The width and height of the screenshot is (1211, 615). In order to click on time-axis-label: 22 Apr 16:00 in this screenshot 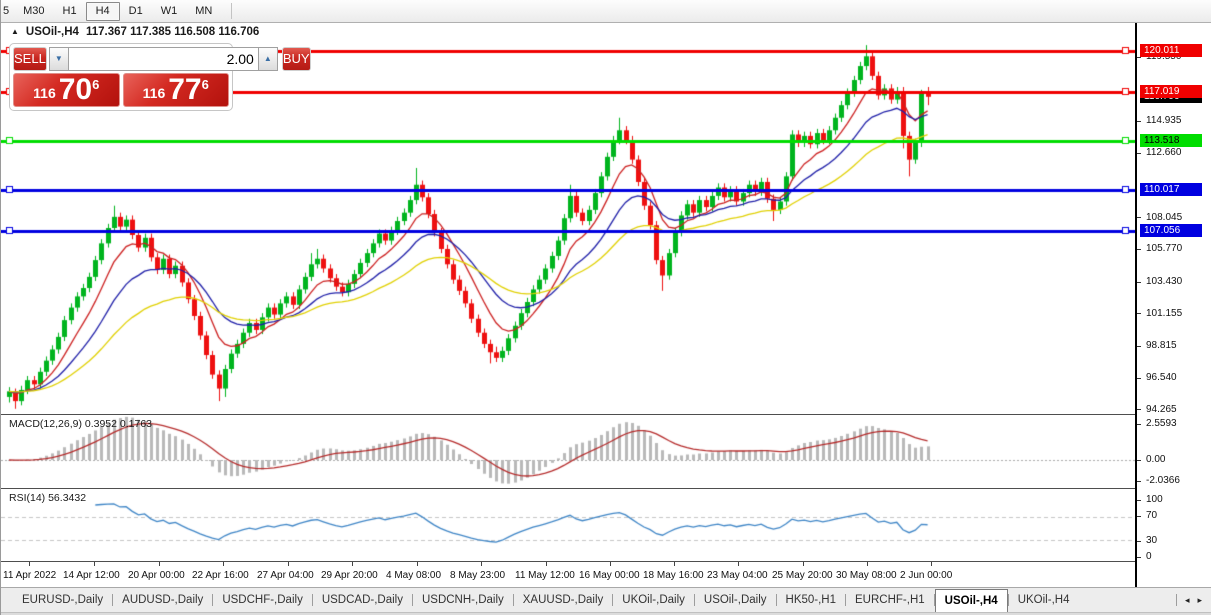, I will do `click(220, 575)`.